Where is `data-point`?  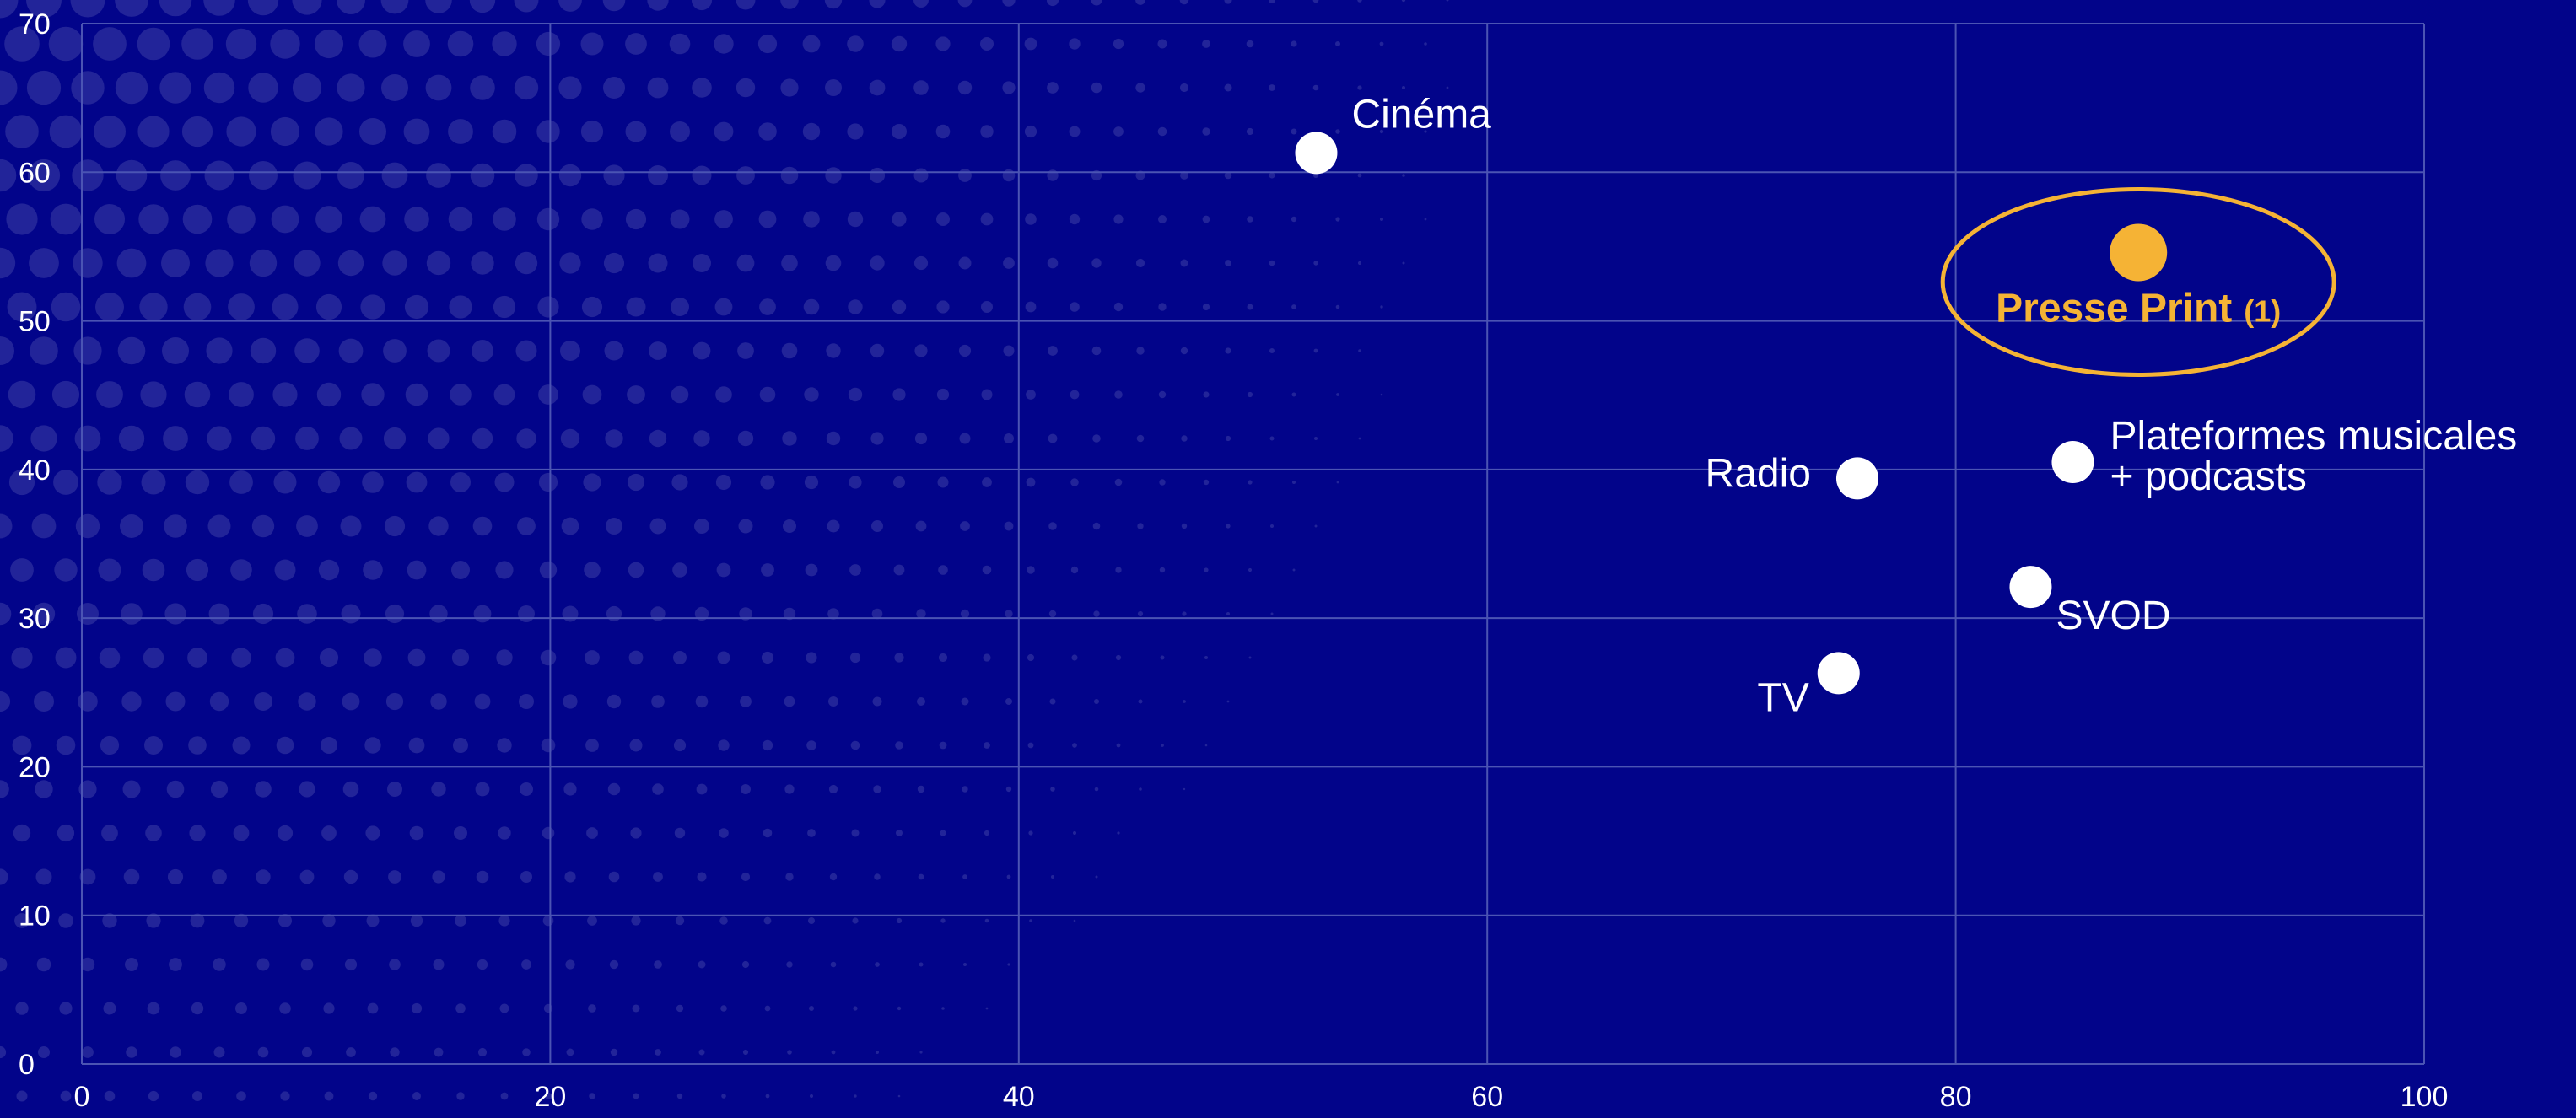
data-point is located at coordinates (1316, 153).